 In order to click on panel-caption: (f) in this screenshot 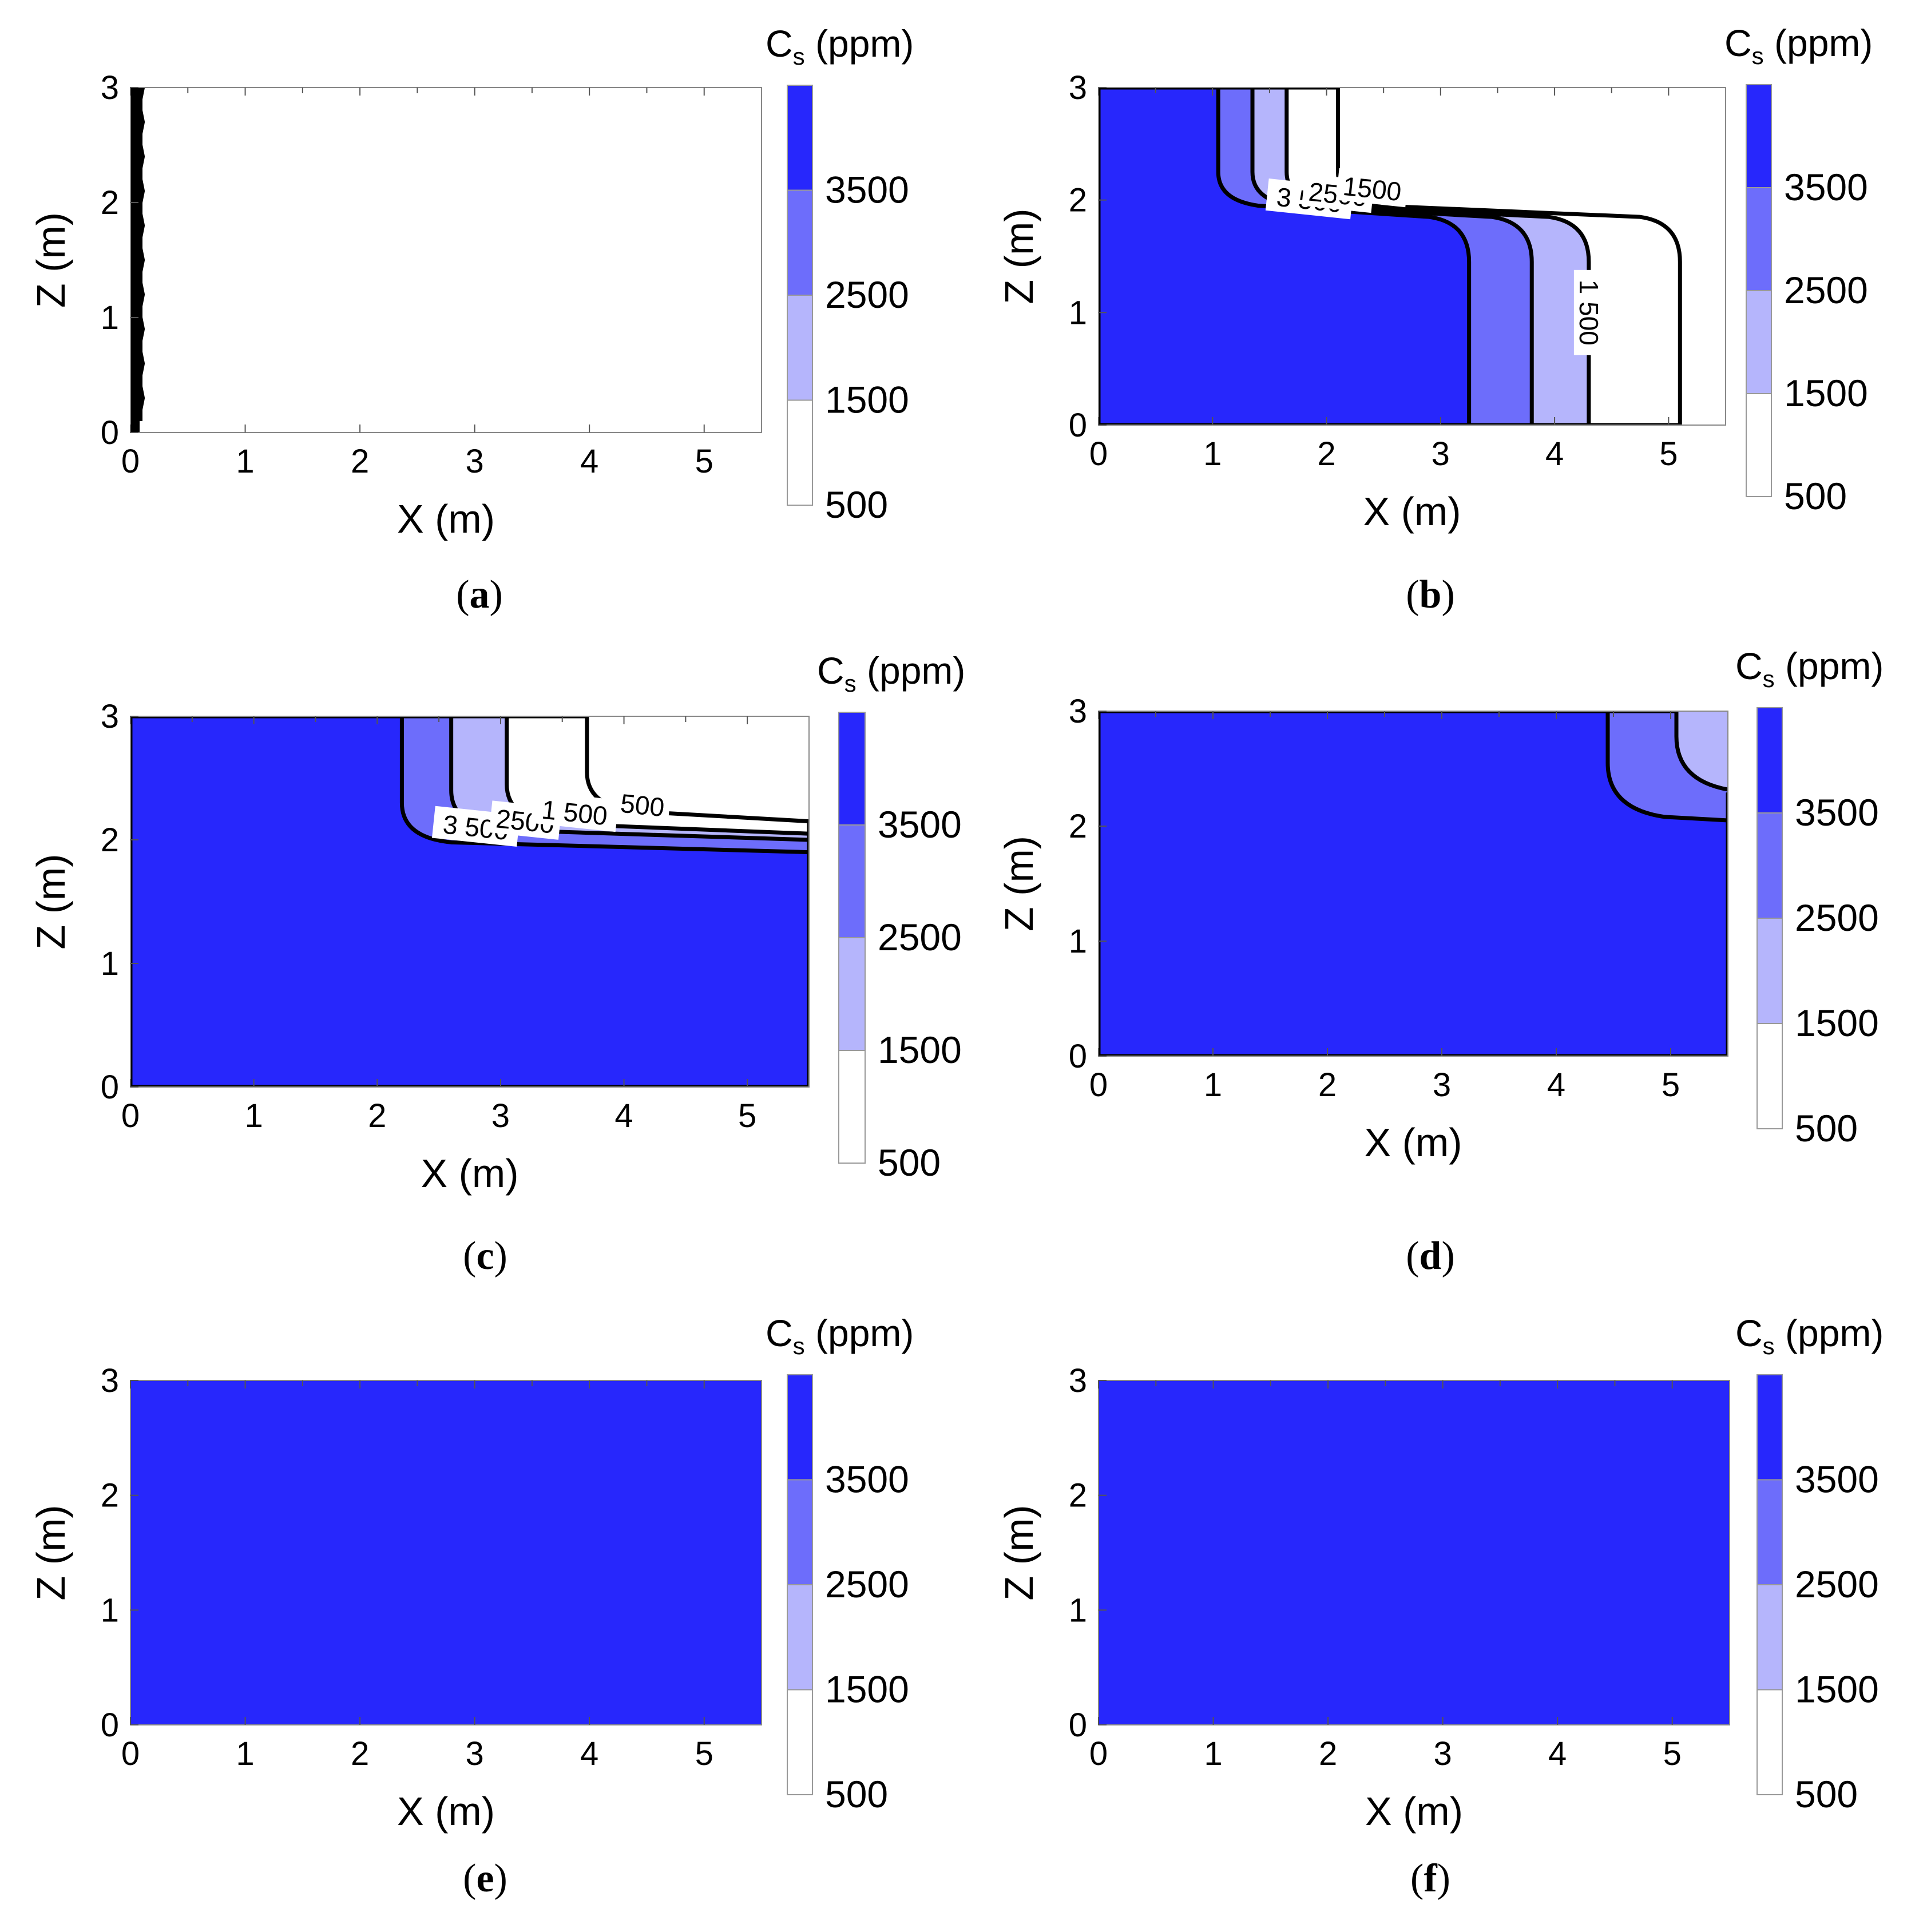, I will do `click(1430, 1878)`.